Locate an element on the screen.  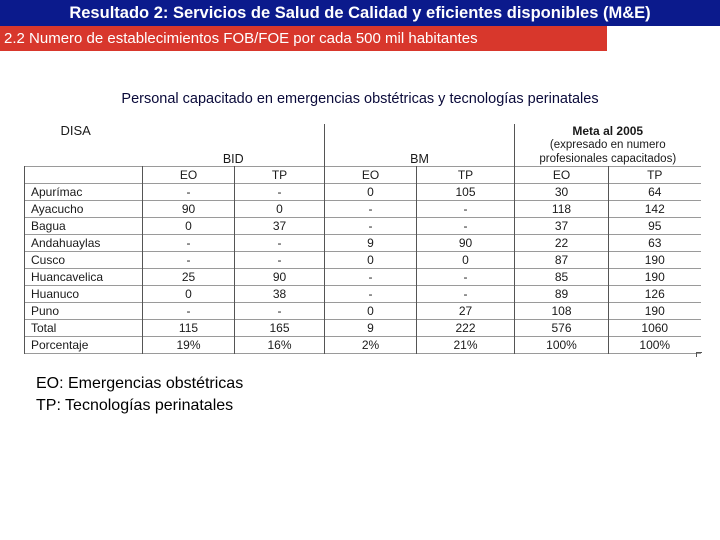
table-row: Huanuco 0 38- -89 126 is located at coordinates (362, 294).